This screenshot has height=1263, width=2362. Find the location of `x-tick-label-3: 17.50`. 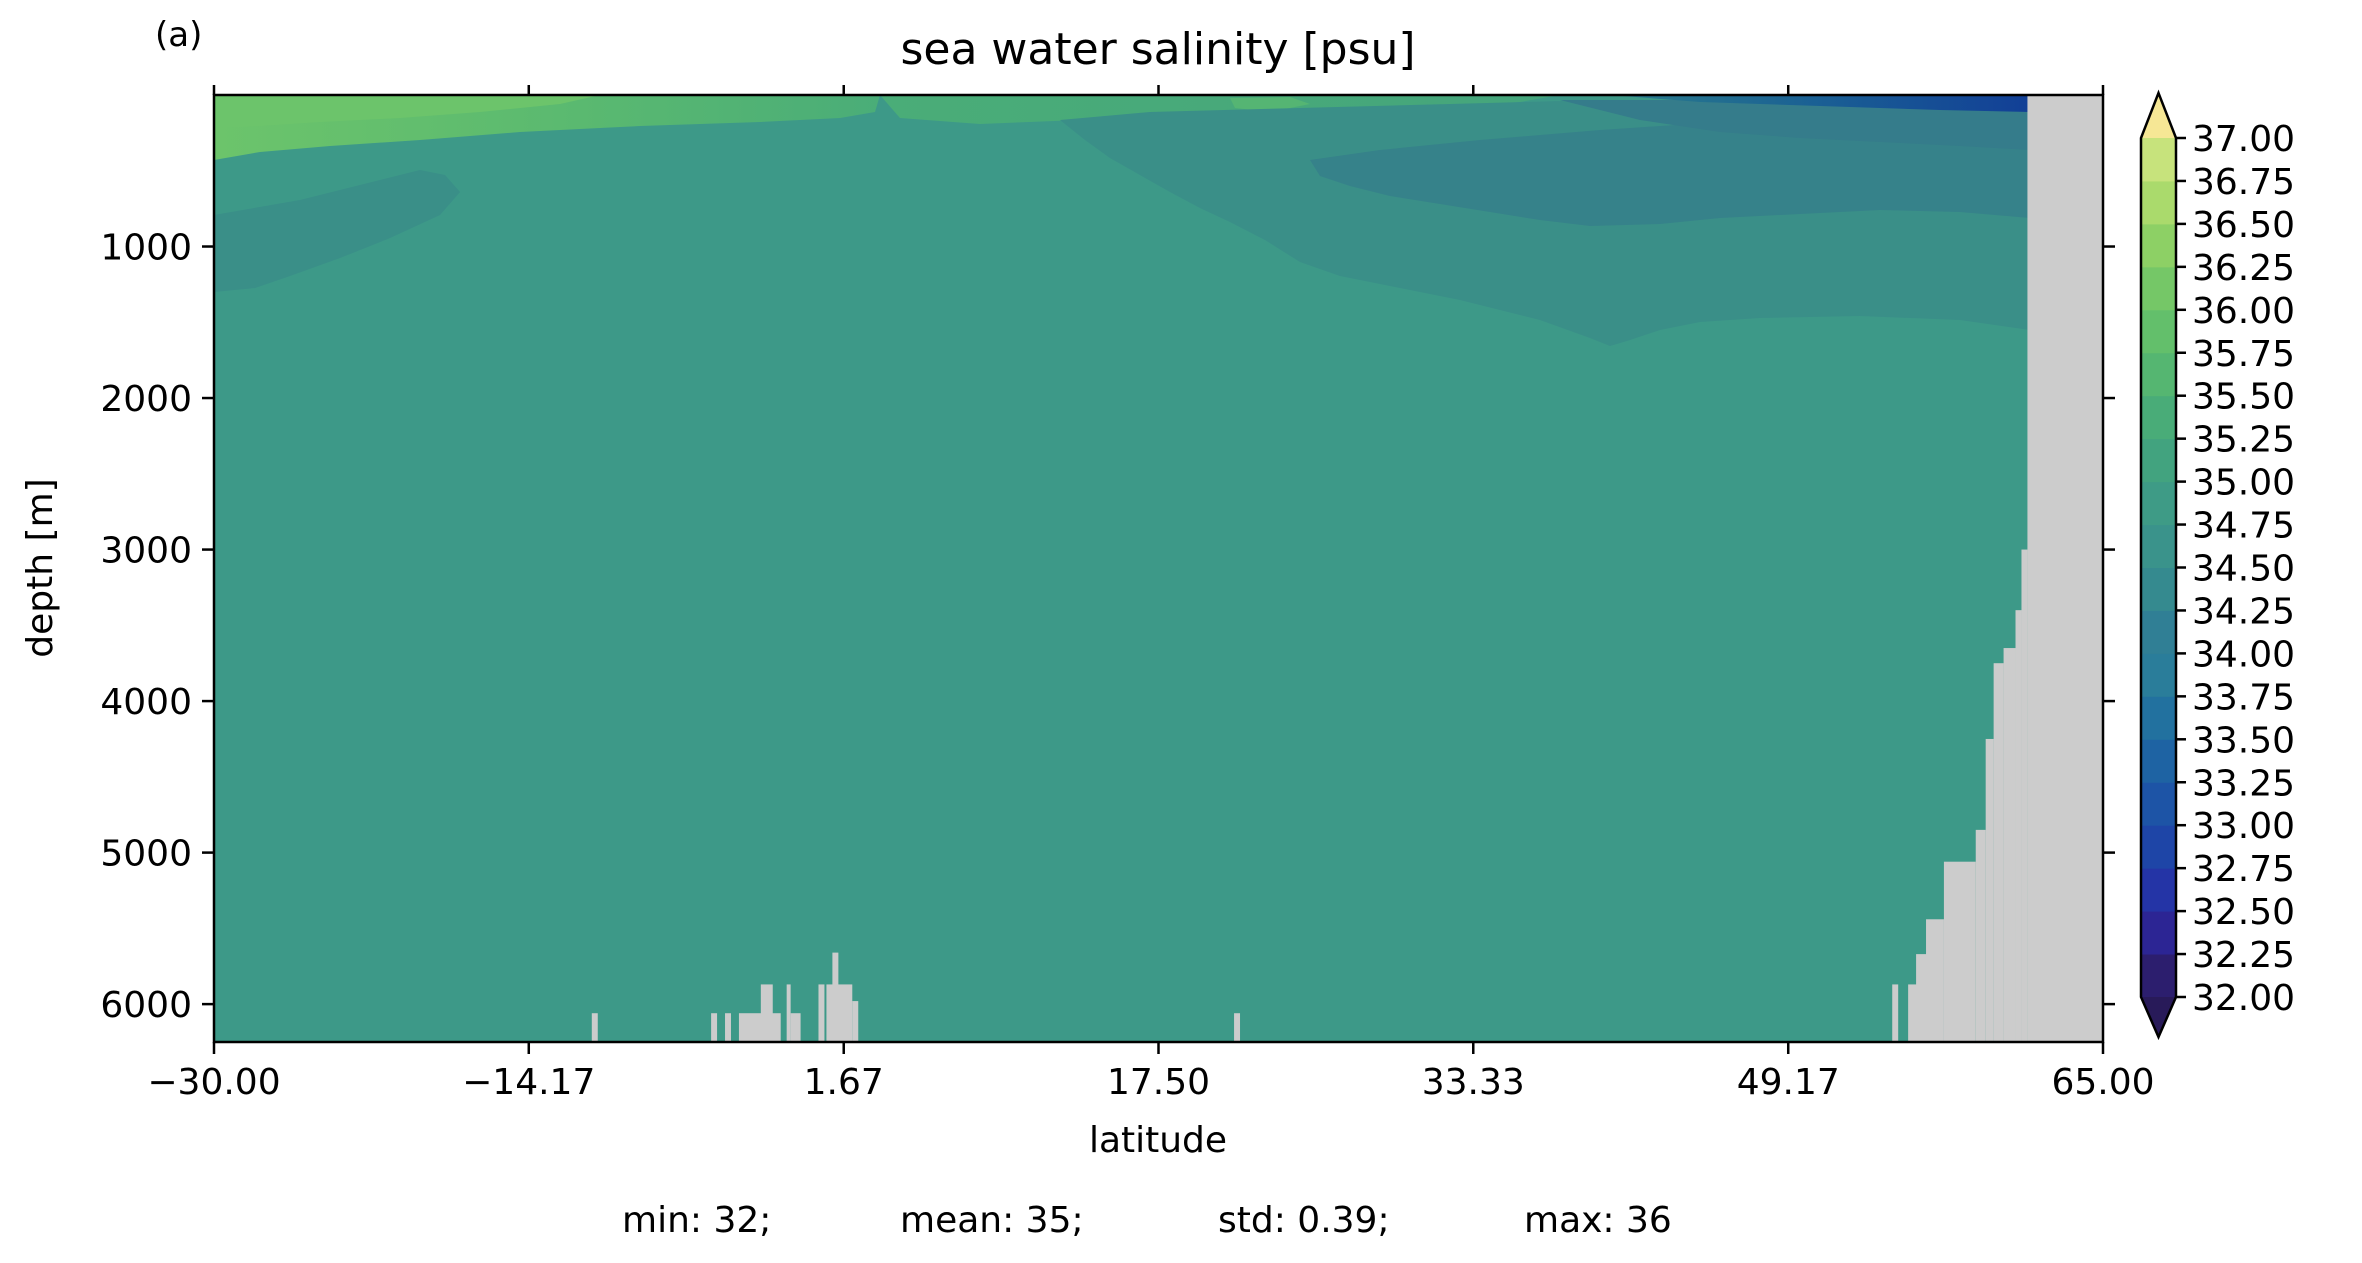

x-tick-label-3: 17.50 is located at coordinates (1158, 1082).